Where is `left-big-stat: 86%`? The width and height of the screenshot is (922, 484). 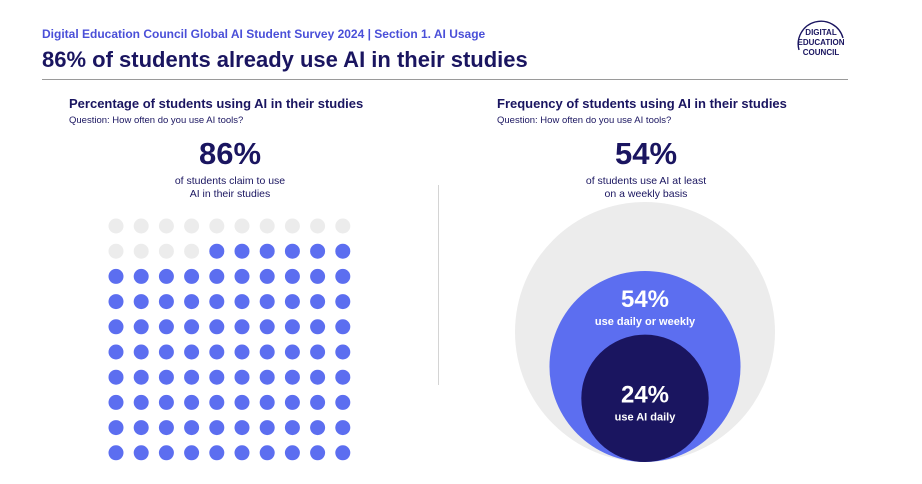 left-big-stat: 86% is located at coordinates (230, 153).